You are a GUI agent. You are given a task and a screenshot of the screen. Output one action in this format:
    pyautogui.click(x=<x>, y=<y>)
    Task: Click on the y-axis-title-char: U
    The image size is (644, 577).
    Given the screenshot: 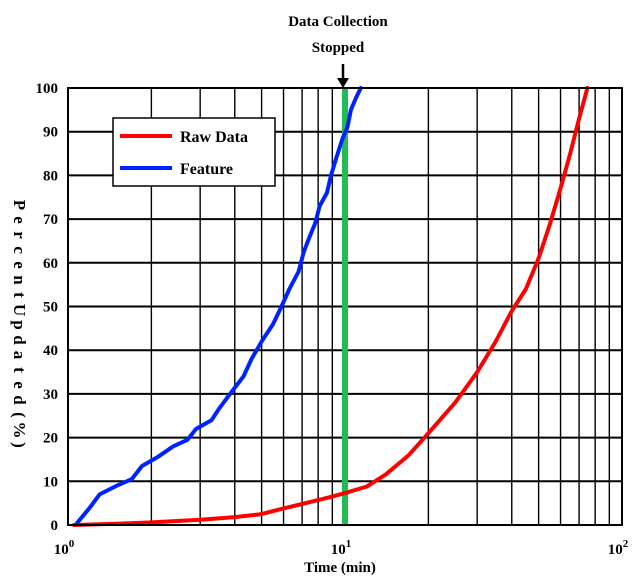 What is the action you would take?
    pyautogui.click(x=19, y=310)
    